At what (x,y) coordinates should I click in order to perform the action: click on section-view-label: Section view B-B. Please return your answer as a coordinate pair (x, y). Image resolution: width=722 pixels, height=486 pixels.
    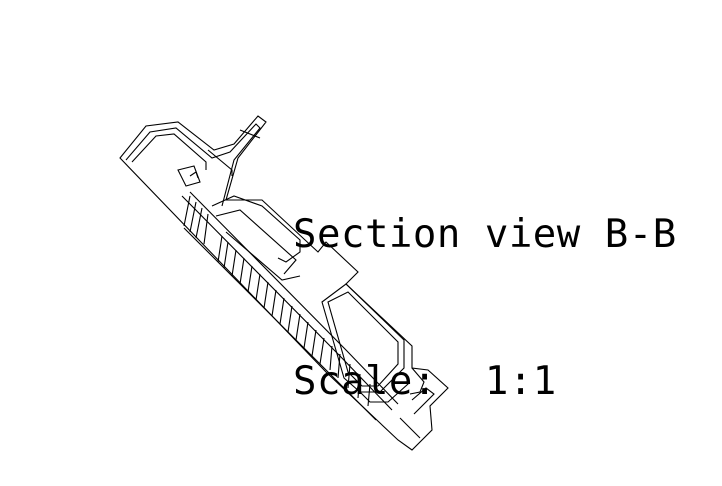
    Looking at the image, I should click on (485, 234).